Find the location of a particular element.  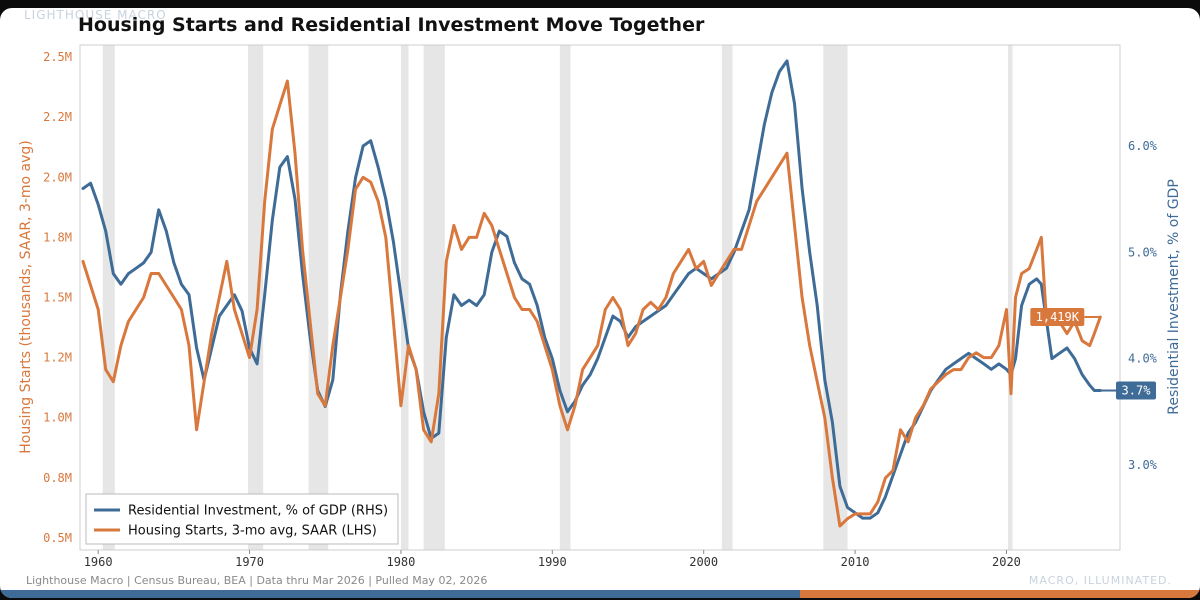

legend-label-resinv: Residential Investment, % of GDP (RHS) is located at coordinates (258, 511).